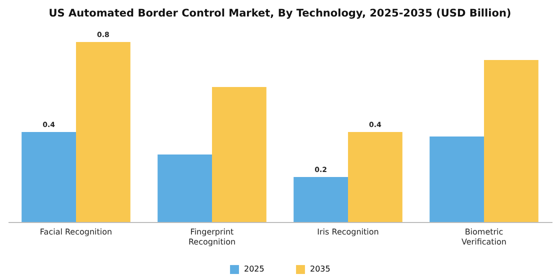 Image resolution: width=560 pixels, height=280 pixels. Describe the element at coordinates (212, 237) in the screenshot. I see `x-tick-label: Fingerprint Recognition` at that location.